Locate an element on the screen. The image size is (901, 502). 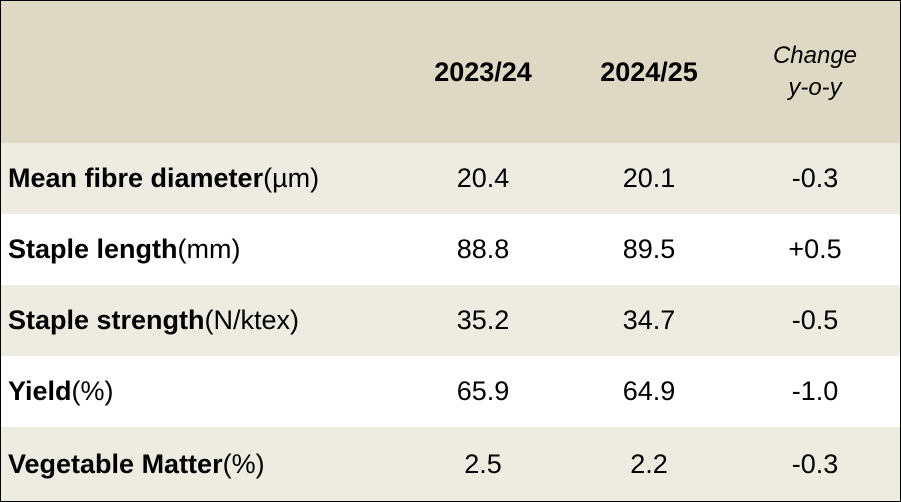
value-change: -1.0 is located at coordinates (815, 391).